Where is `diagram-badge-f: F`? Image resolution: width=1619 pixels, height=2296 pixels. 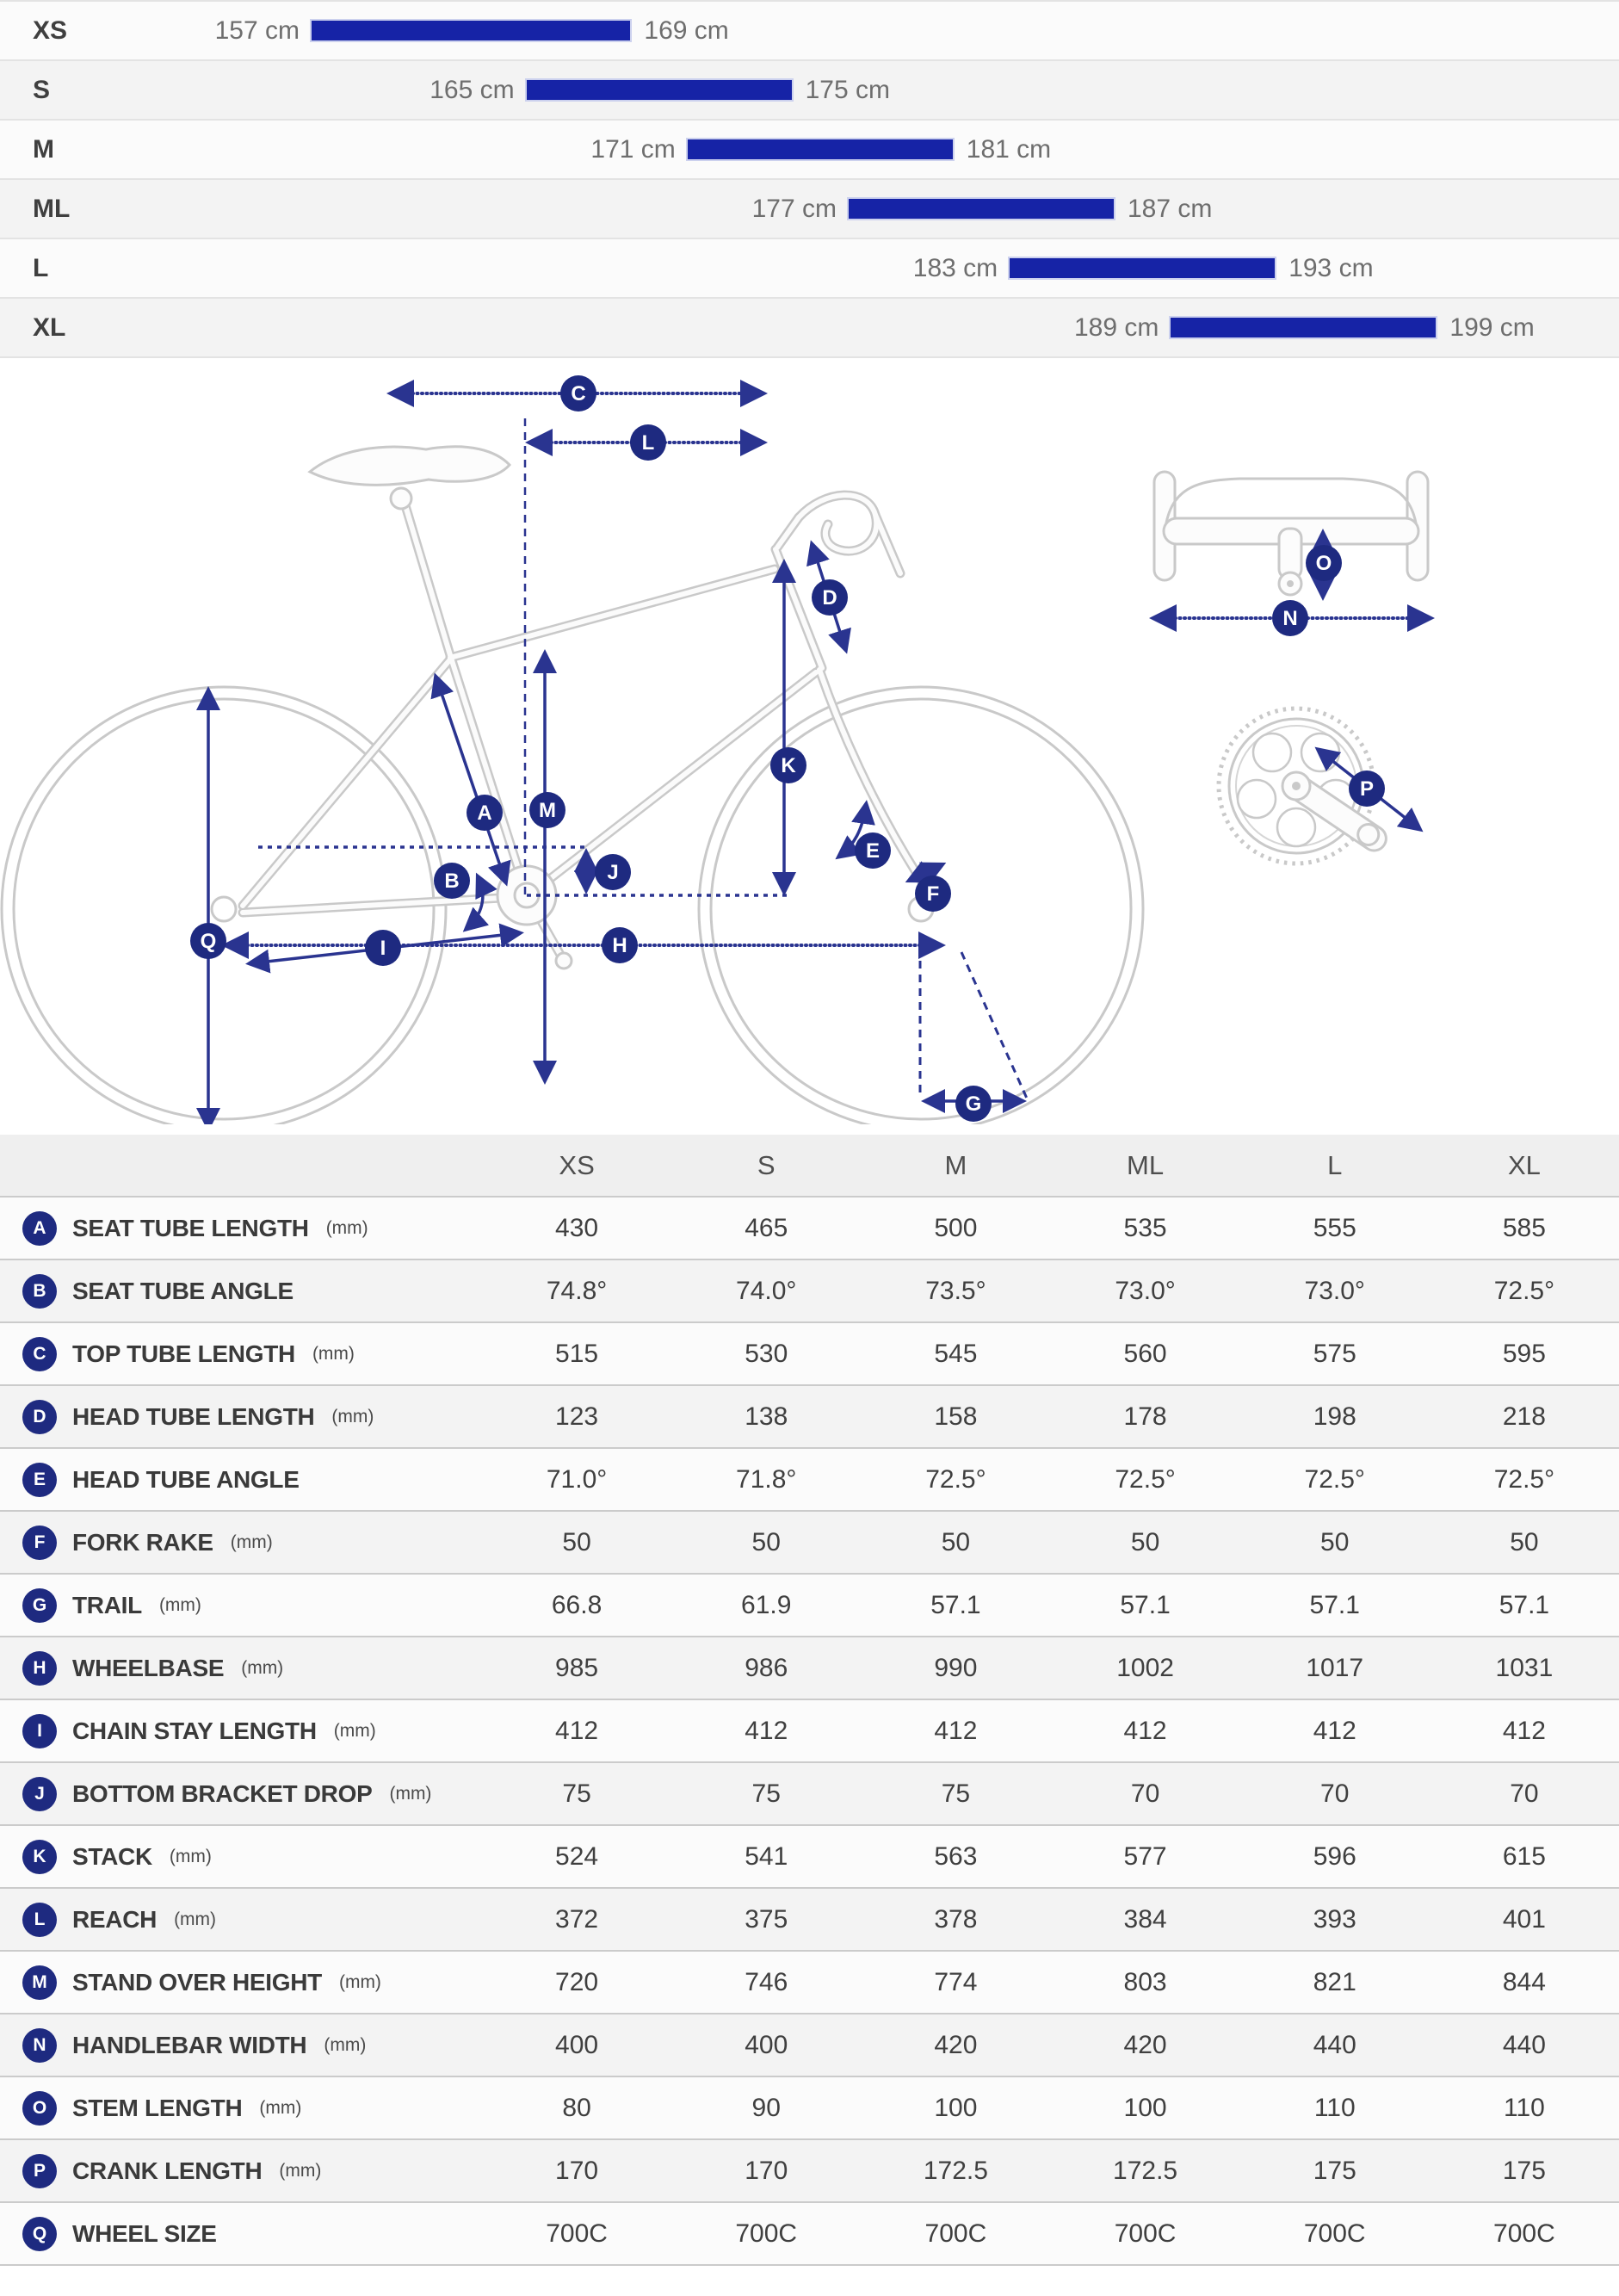 diagram-badge-f: F is located at coordinates (933, 894).